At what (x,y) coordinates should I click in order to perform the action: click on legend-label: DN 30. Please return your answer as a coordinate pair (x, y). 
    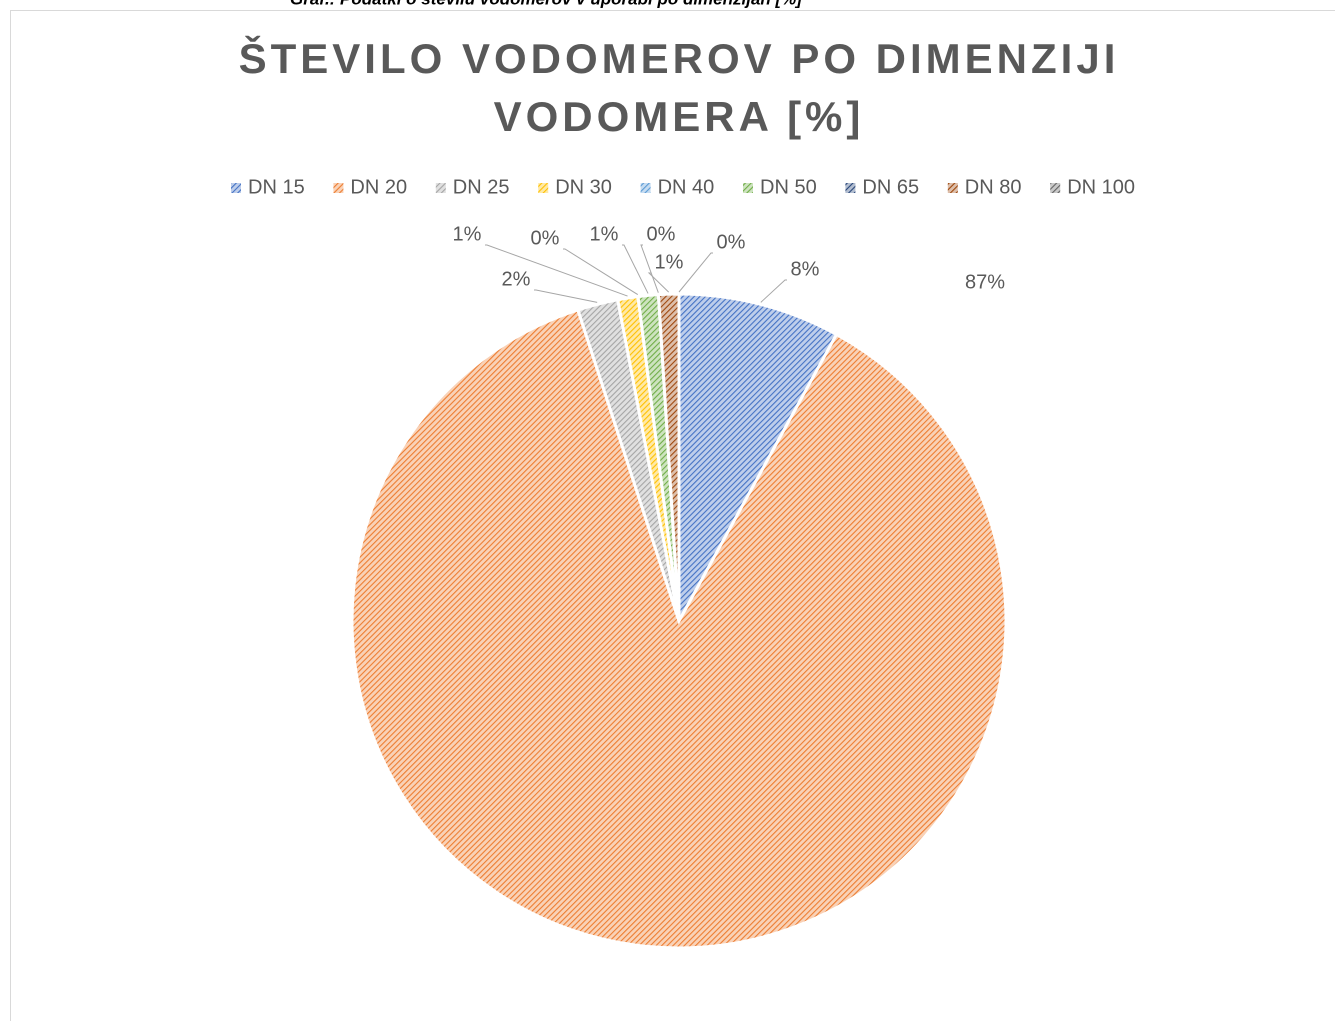
    Looking at the image, I should click on (583, 187).